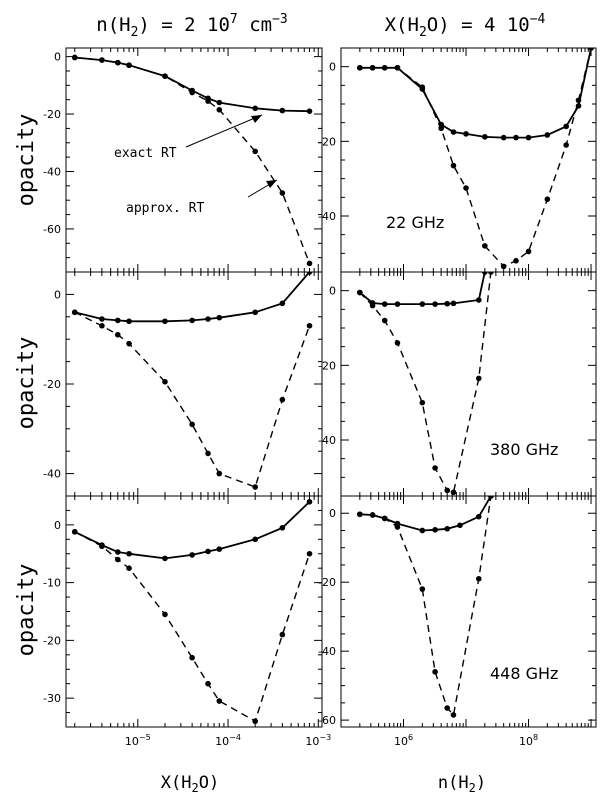  Describe the element at coordinates (26, 383) in the screenshot. I see `y-axis-label-middle: opacity` at that location.